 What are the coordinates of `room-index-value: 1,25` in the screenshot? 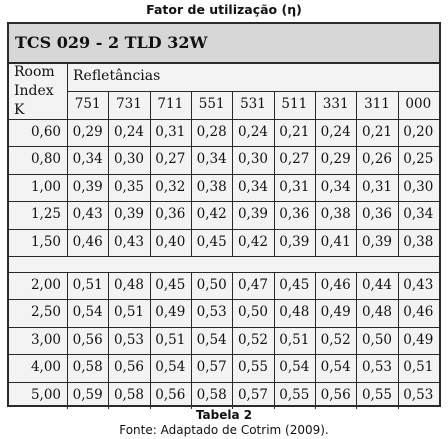 It's located at (45, 214).